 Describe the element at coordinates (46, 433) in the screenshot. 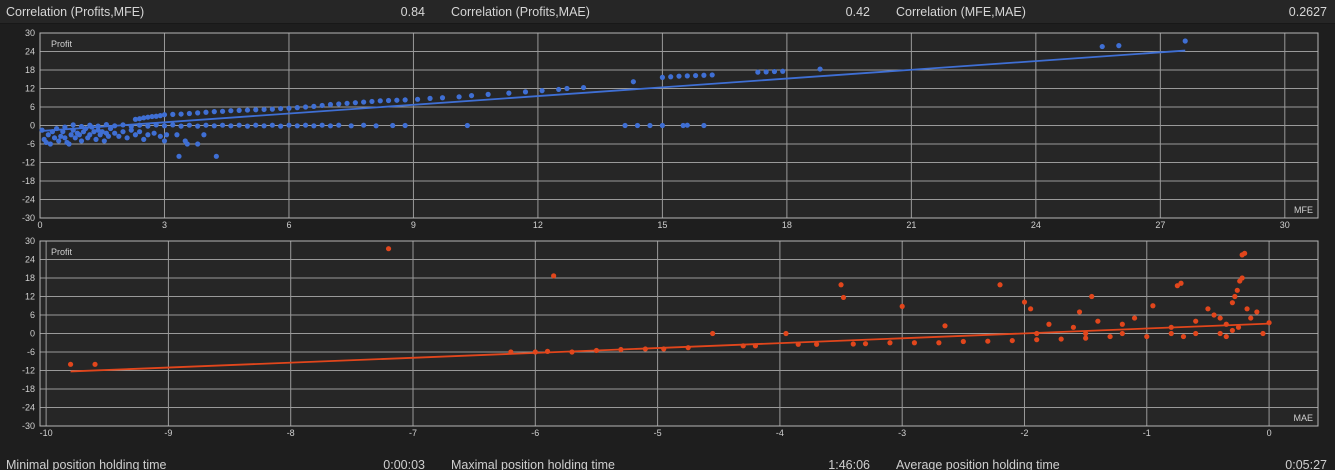

I see `x-tick-label: -10` at that location.